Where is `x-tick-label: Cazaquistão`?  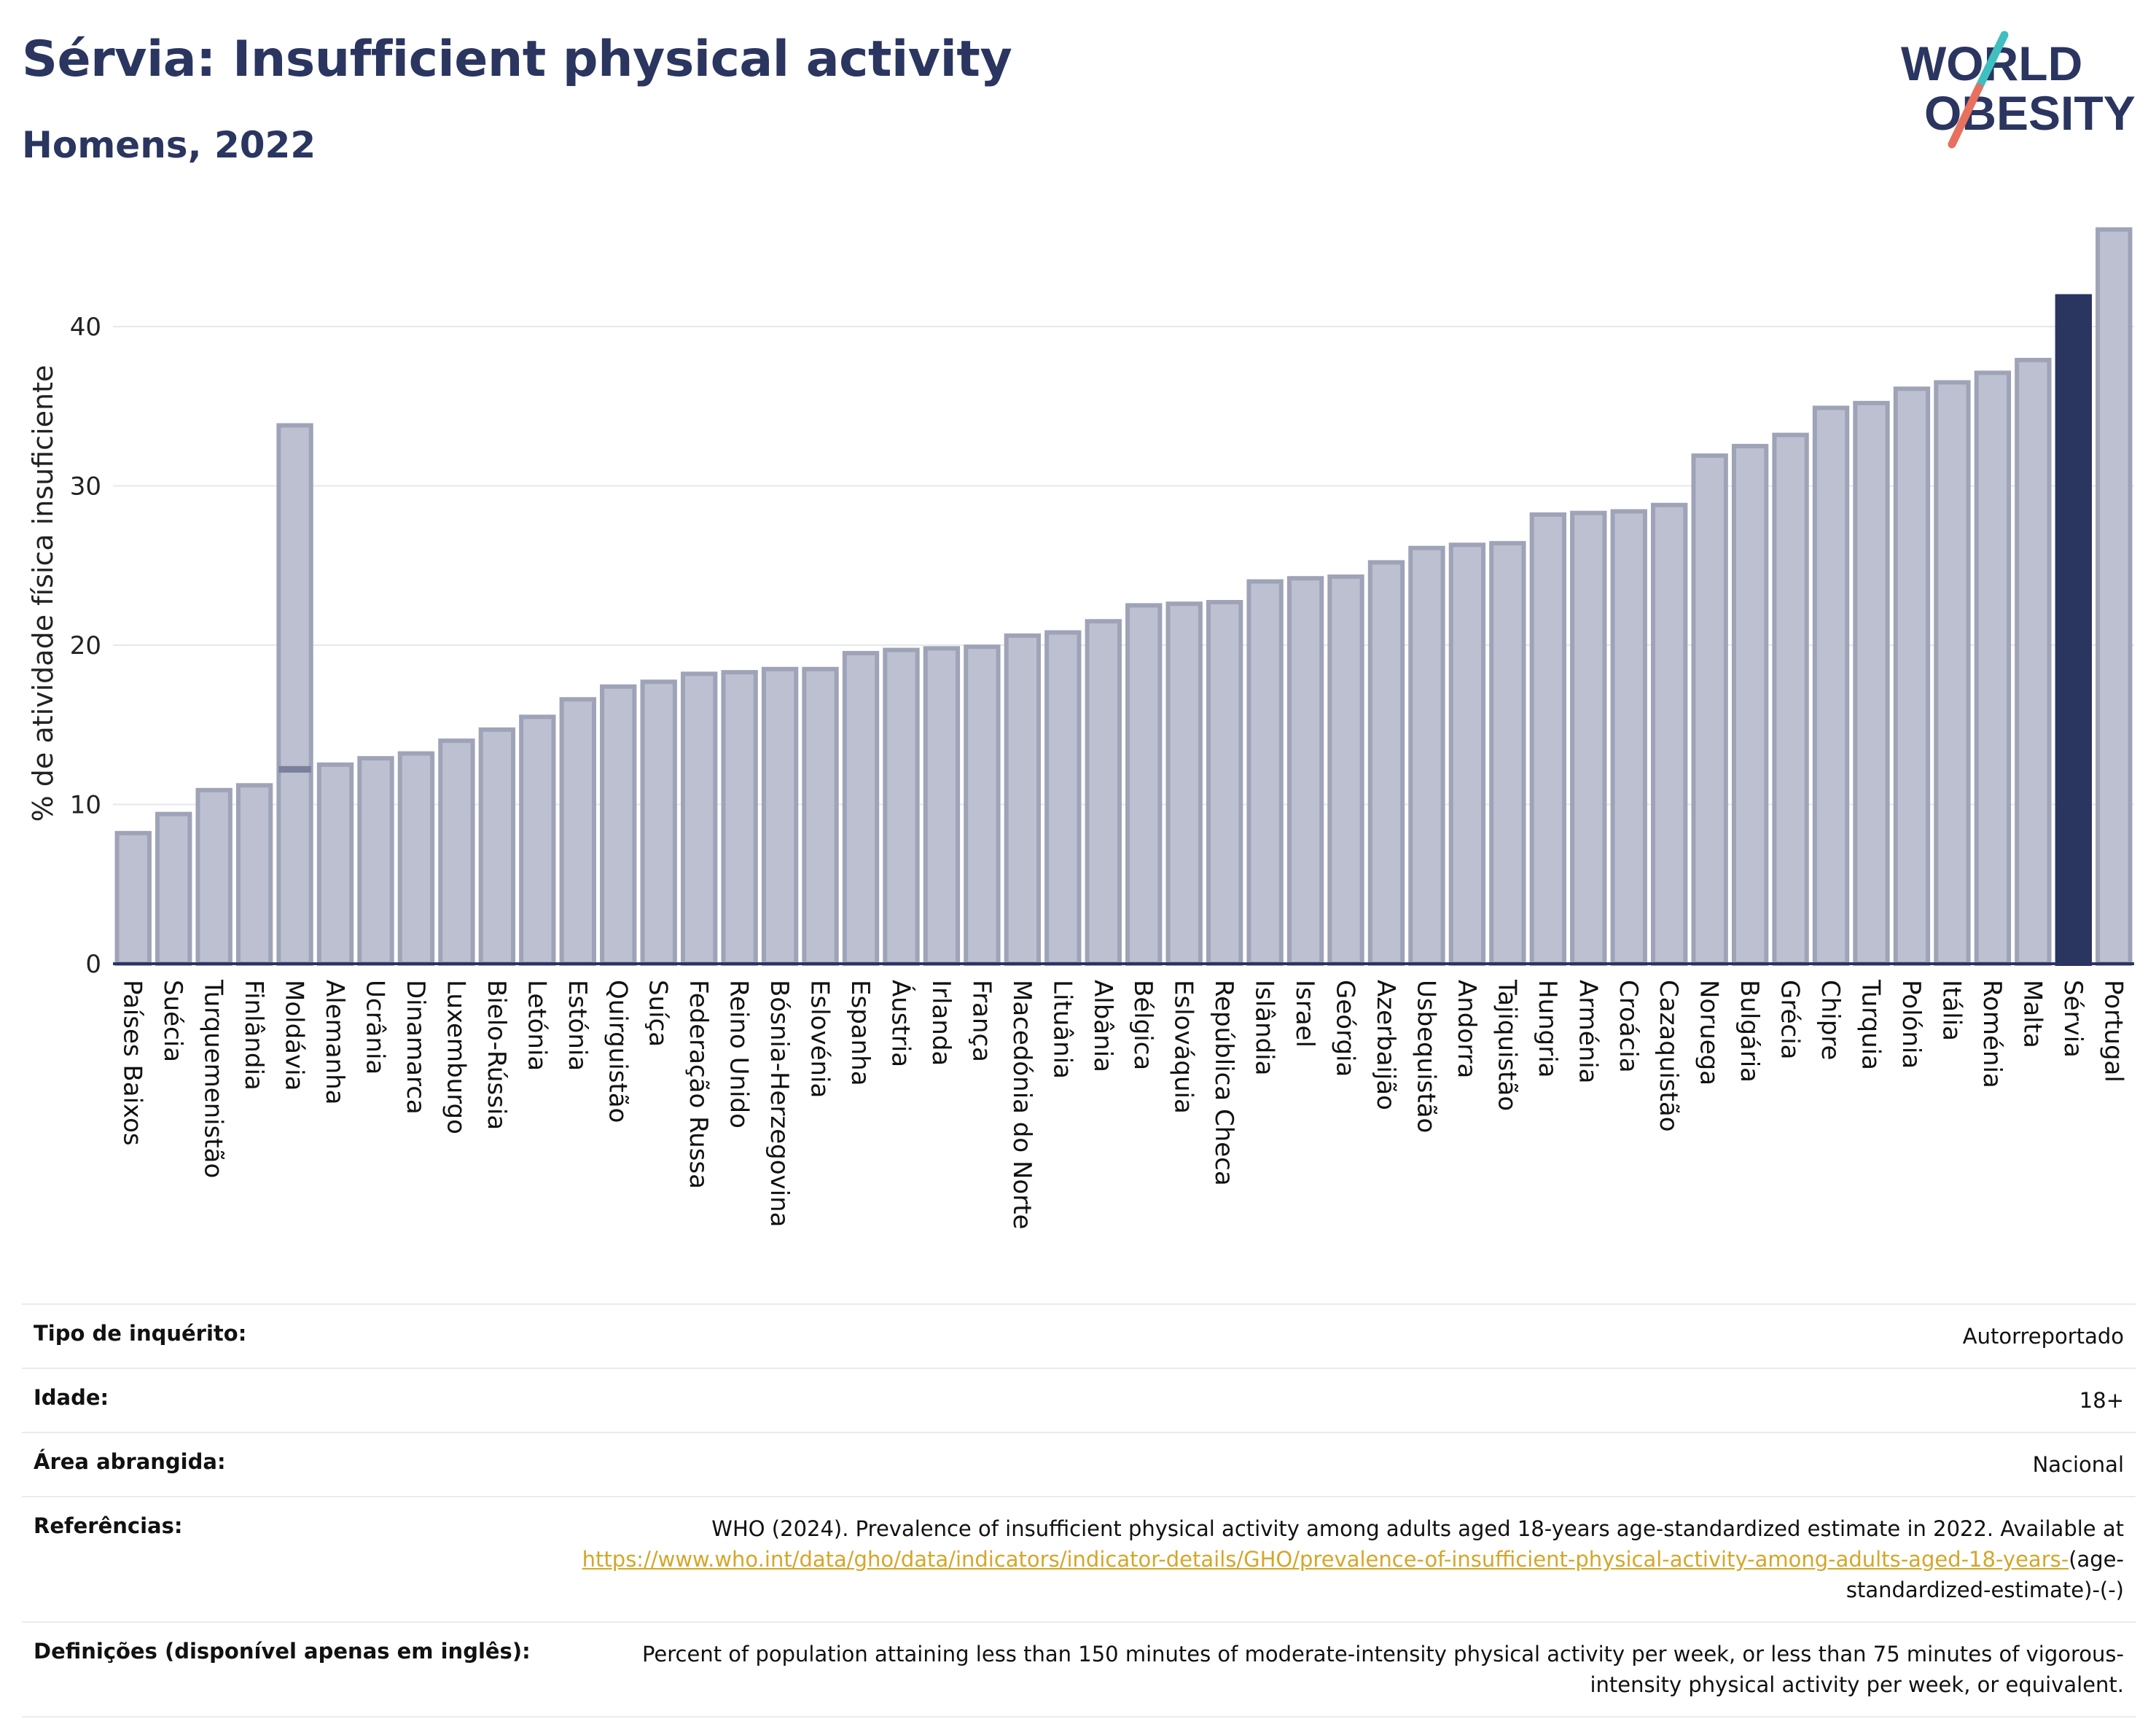
x-tick-label: Cazaquistão is located at coordinates (1669, 1056).